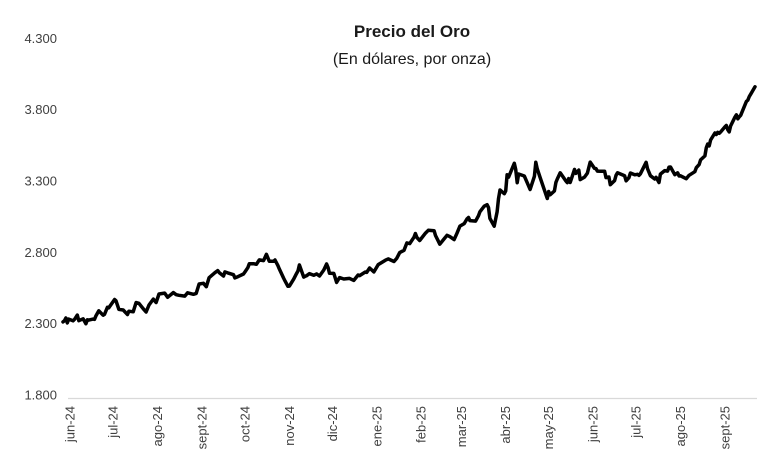  I want to click on x-tick-label: ago-25, so click(680, 426).